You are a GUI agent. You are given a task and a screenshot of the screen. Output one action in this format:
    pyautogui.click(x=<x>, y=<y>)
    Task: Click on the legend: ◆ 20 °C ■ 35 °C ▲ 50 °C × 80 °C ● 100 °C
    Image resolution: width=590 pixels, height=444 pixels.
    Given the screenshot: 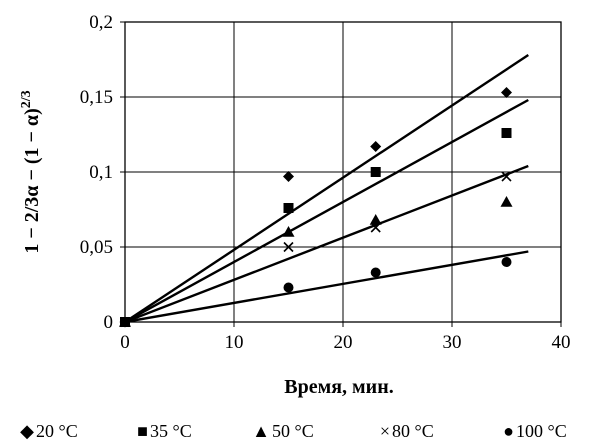 What is the action you would take?
    pyautogui.click(x=293, y=431)
    